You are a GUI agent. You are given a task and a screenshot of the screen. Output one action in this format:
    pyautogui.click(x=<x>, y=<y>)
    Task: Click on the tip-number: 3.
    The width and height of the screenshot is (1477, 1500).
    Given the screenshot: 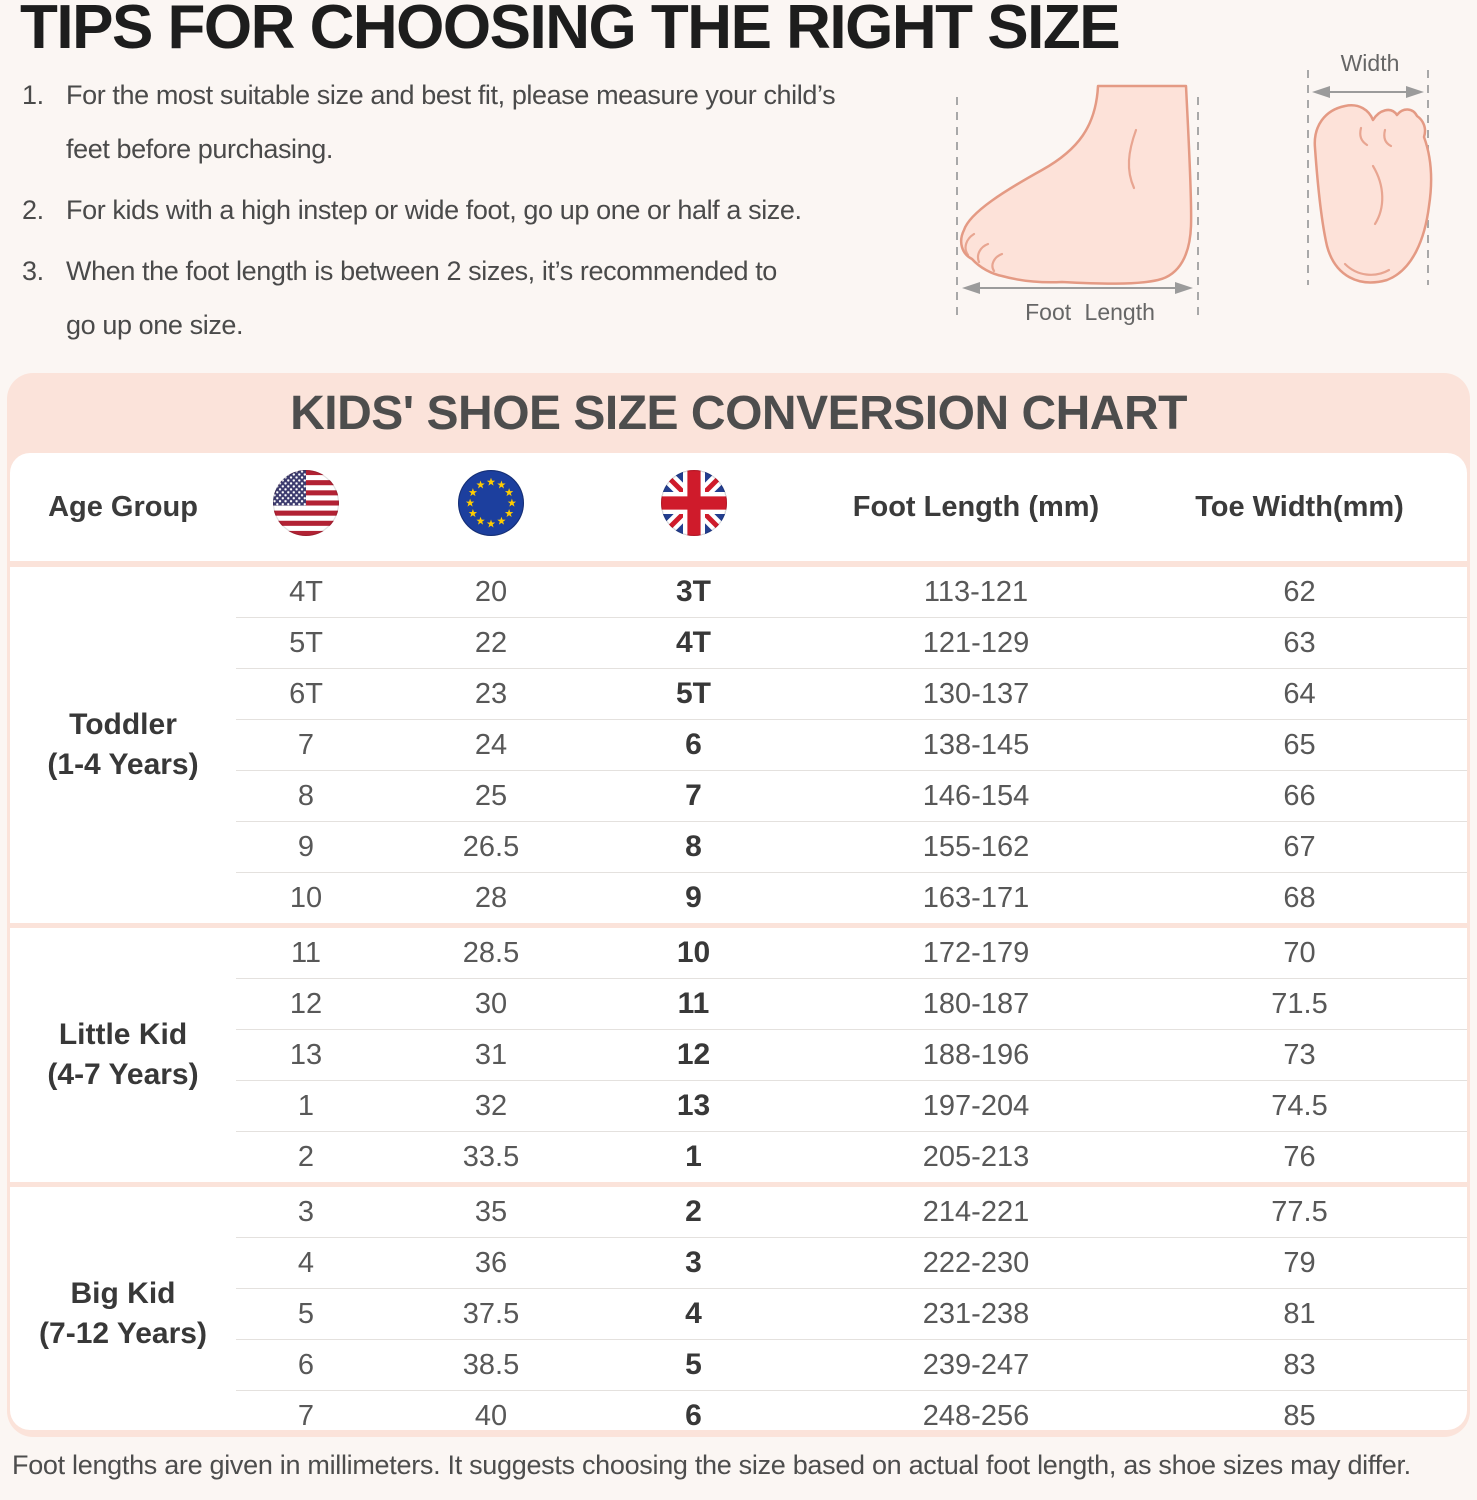 What is the action you would take?
    pyautogui.click(x=33, y=271)
    